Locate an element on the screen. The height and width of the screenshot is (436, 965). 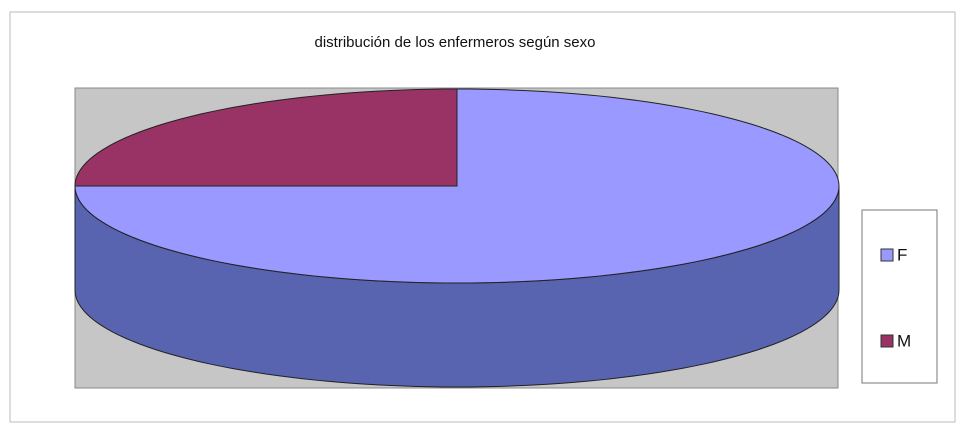
legend-box is located at coordinates (899, 296).